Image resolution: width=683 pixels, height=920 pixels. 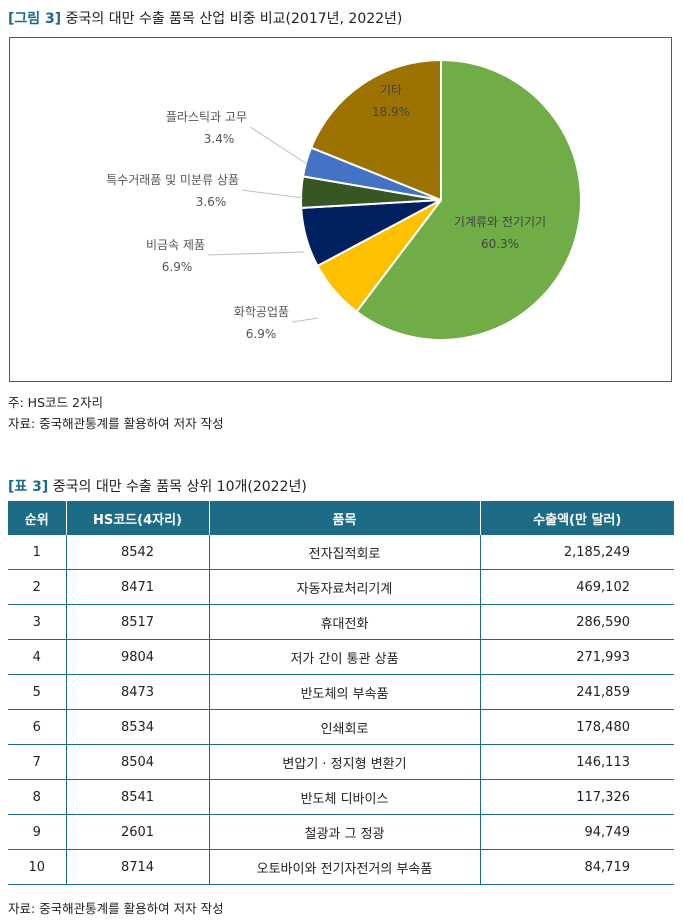 I want to click on item-cell: 자동자료처리기계, so click(x=344, y=587).